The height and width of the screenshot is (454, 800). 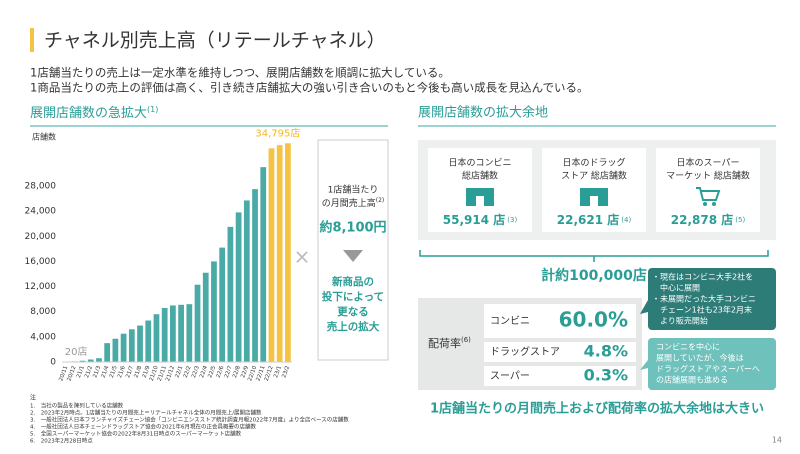 I want to click on y-tick-label: 4,000, so click(x=43, y=337).